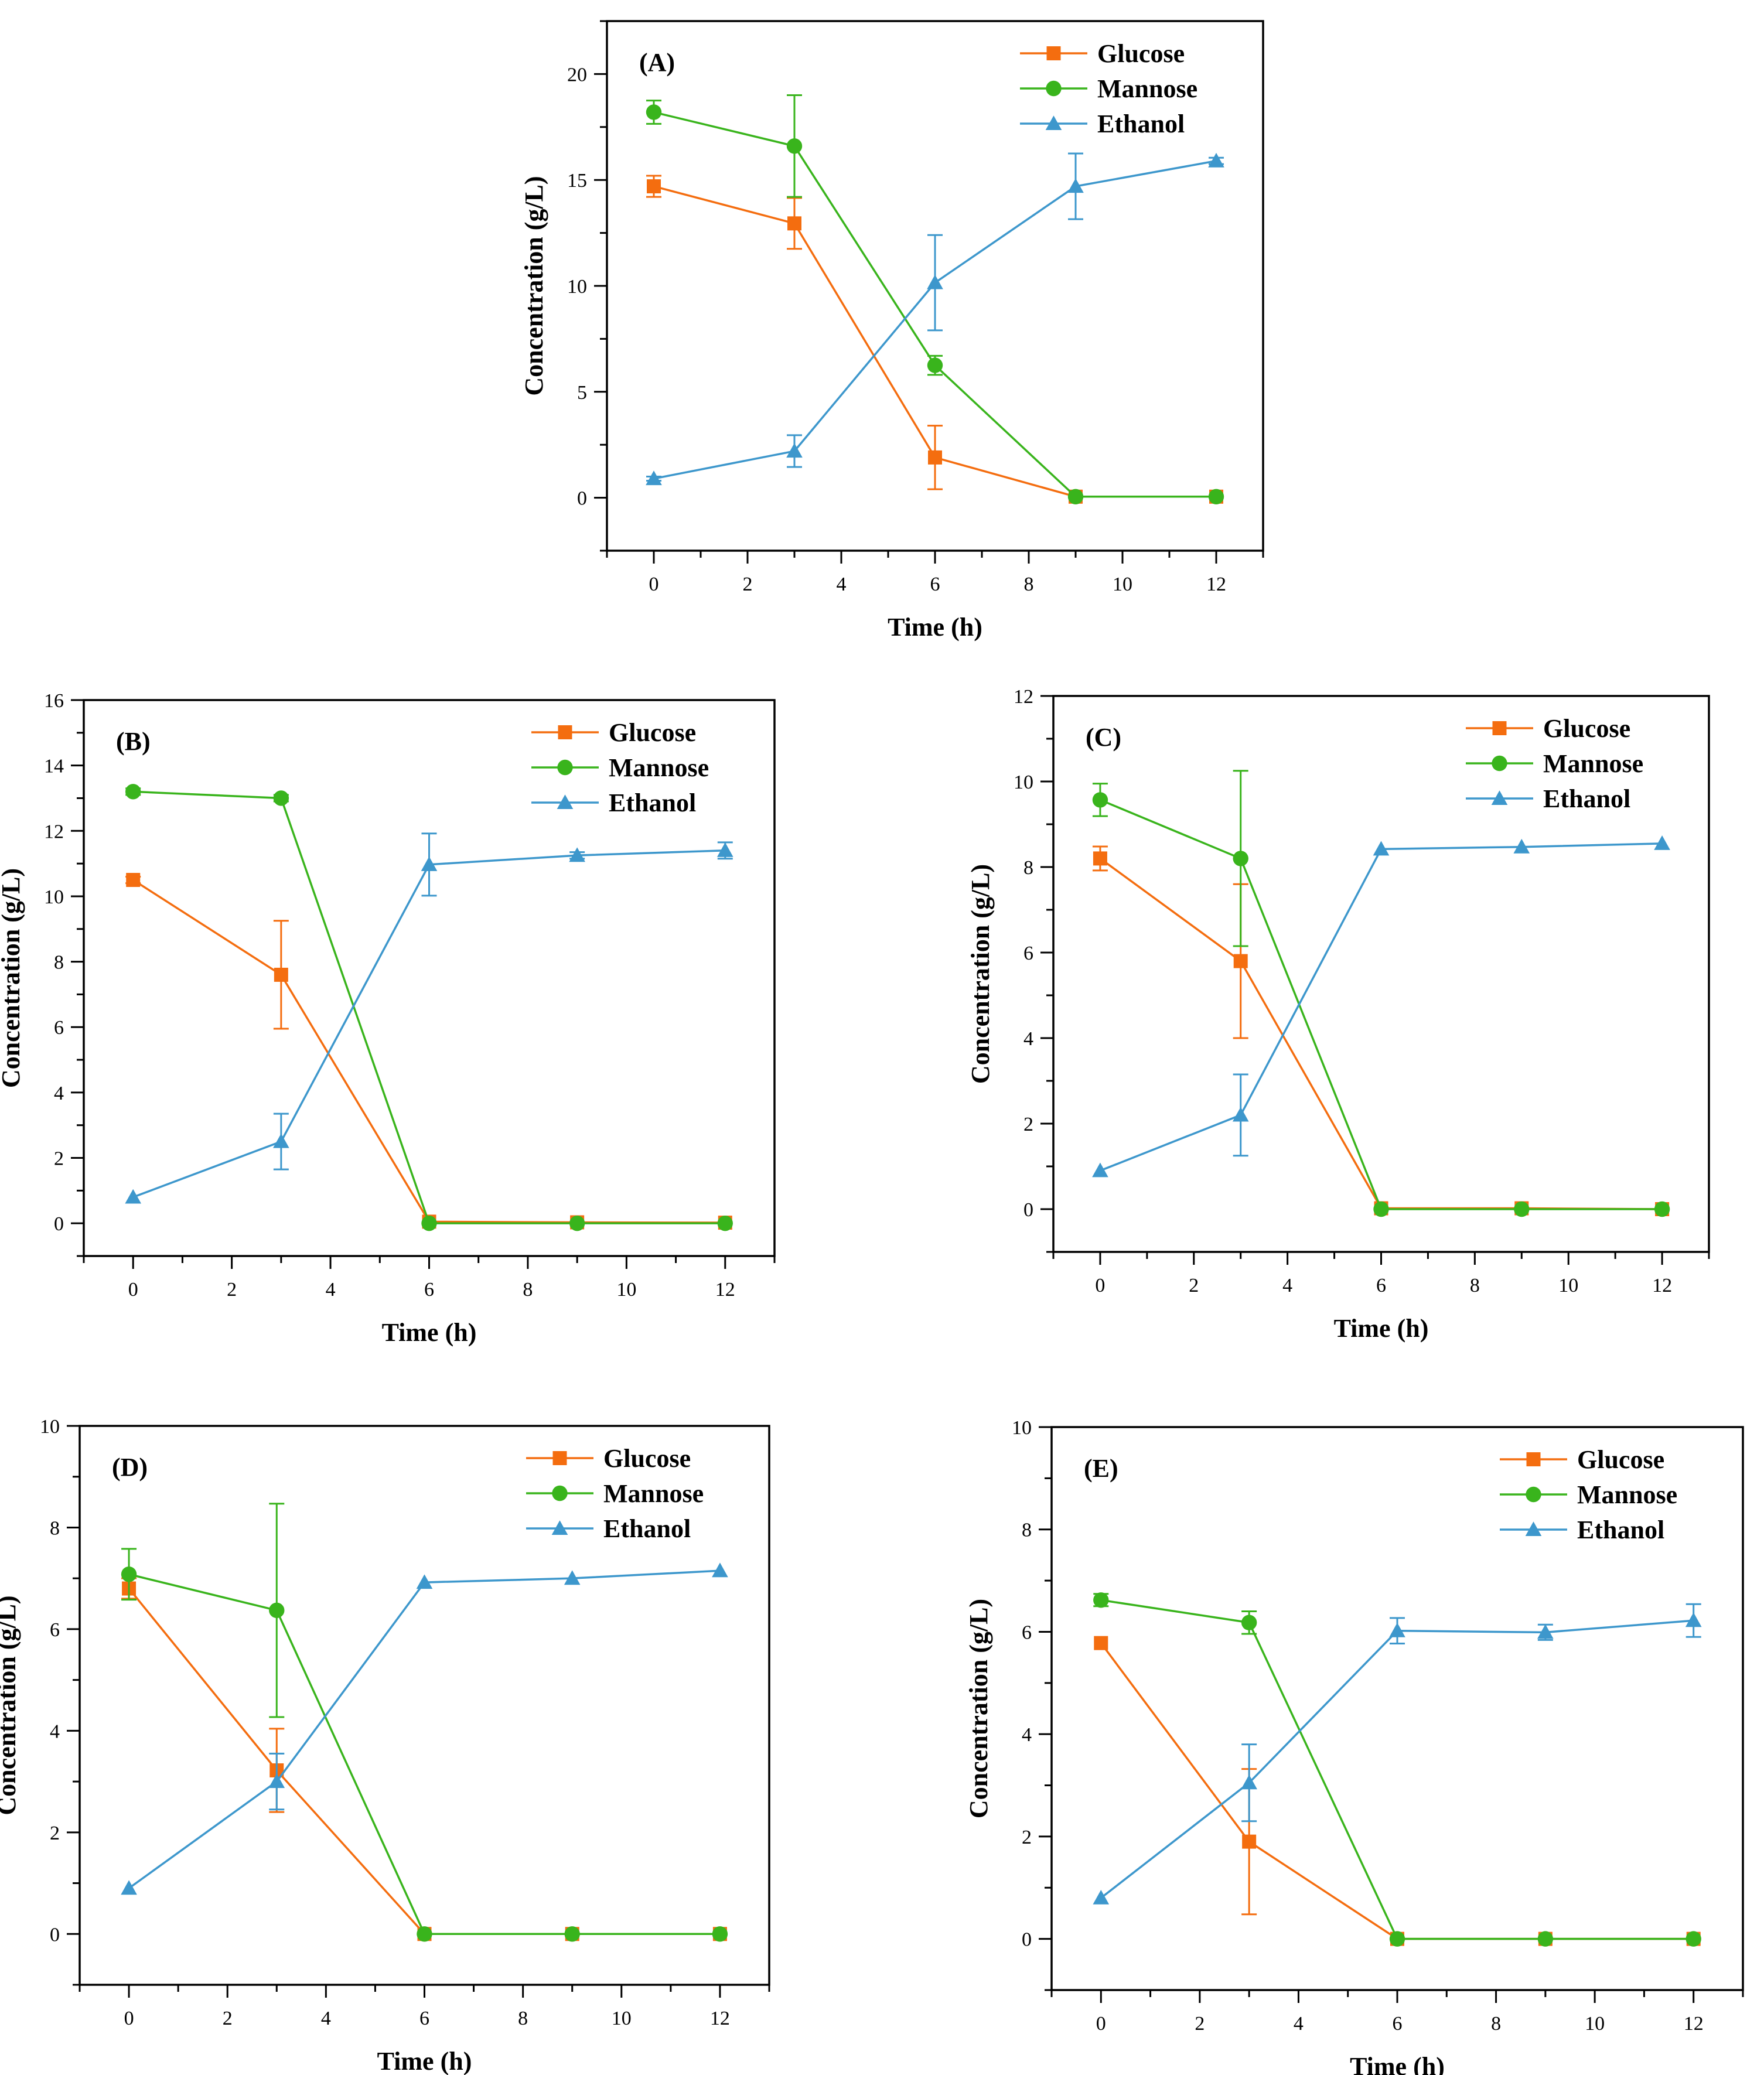 The image size is (1764, 2075). I want to click on y-tick-label: 10, so click(54, 897).